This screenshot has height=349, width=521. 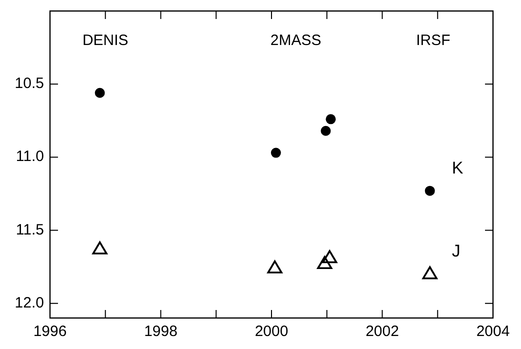 I want to click on y-tick-label: 10.5, so click(x=29, y=83).